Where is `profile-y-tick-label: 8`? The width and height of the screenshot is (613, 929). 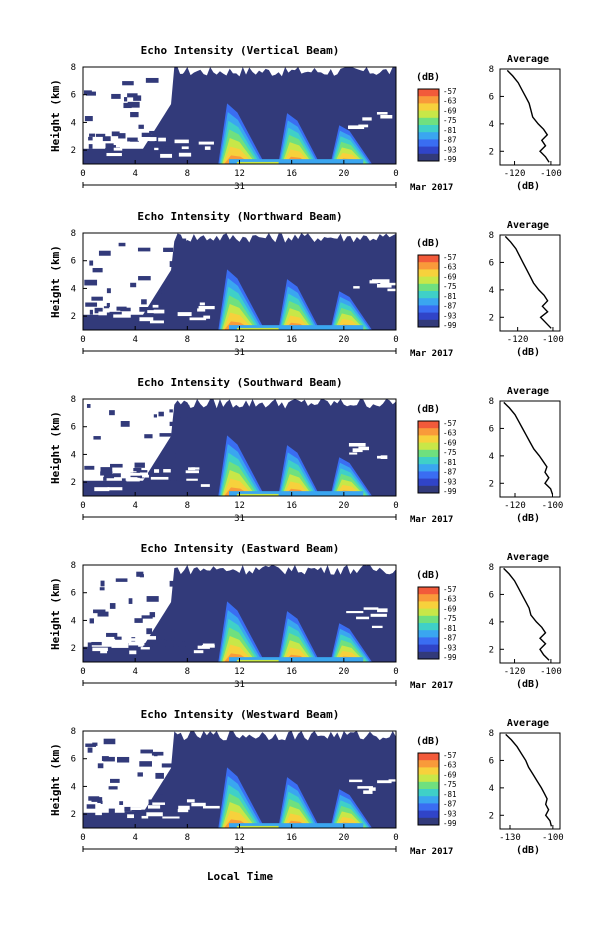
profile-y-tick-label: 8 is located at coordinates (491, 568).